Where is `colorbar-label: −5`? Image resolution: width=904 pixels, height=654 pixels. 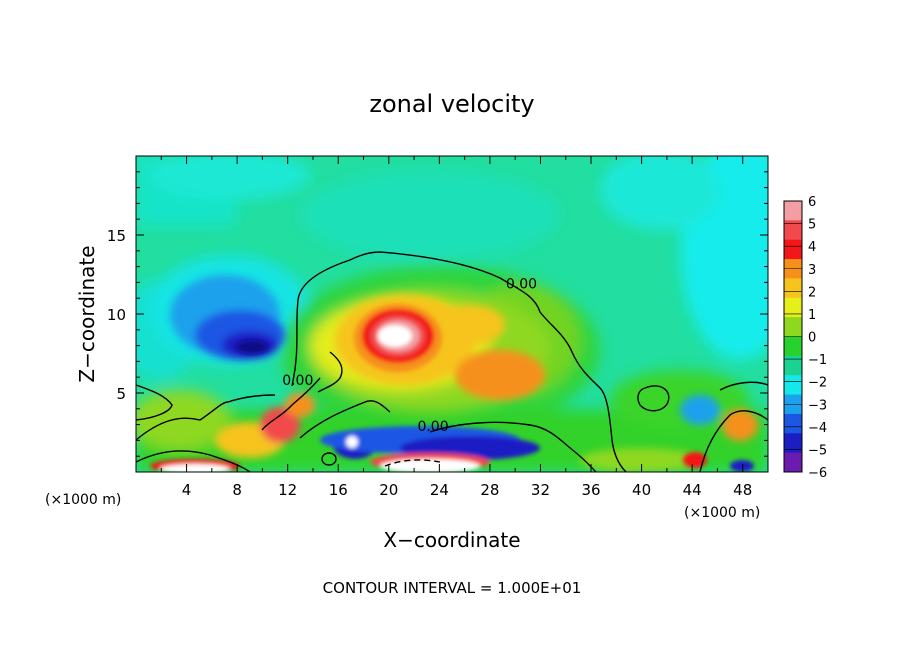
colorbar-label: −5 is located at coordinates (817, 450).